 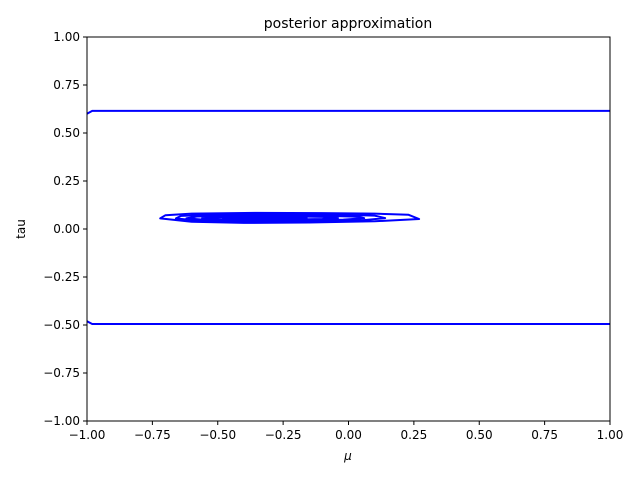 I want to click on x-tick-label: 0.25, so click(x=414, y=435).